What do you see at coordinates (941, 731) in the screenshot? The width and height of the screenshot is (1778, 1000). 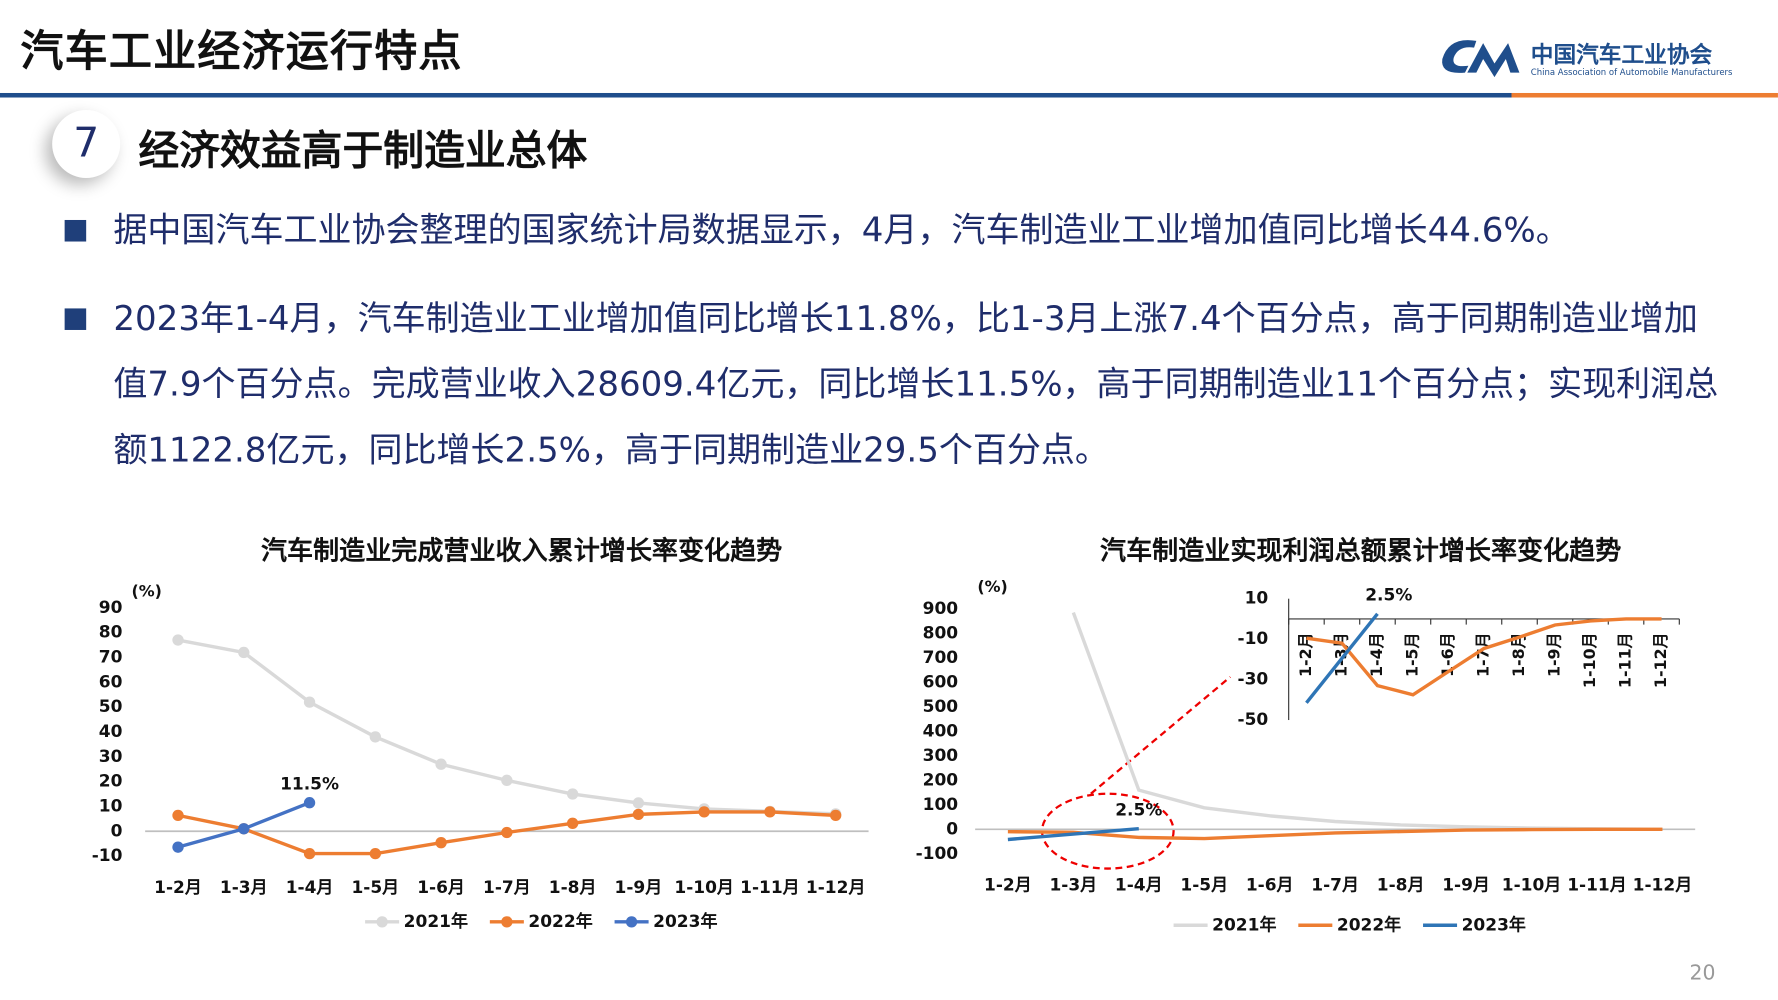 I see `y-tick-label: 400` at bounding box center [941, 731].